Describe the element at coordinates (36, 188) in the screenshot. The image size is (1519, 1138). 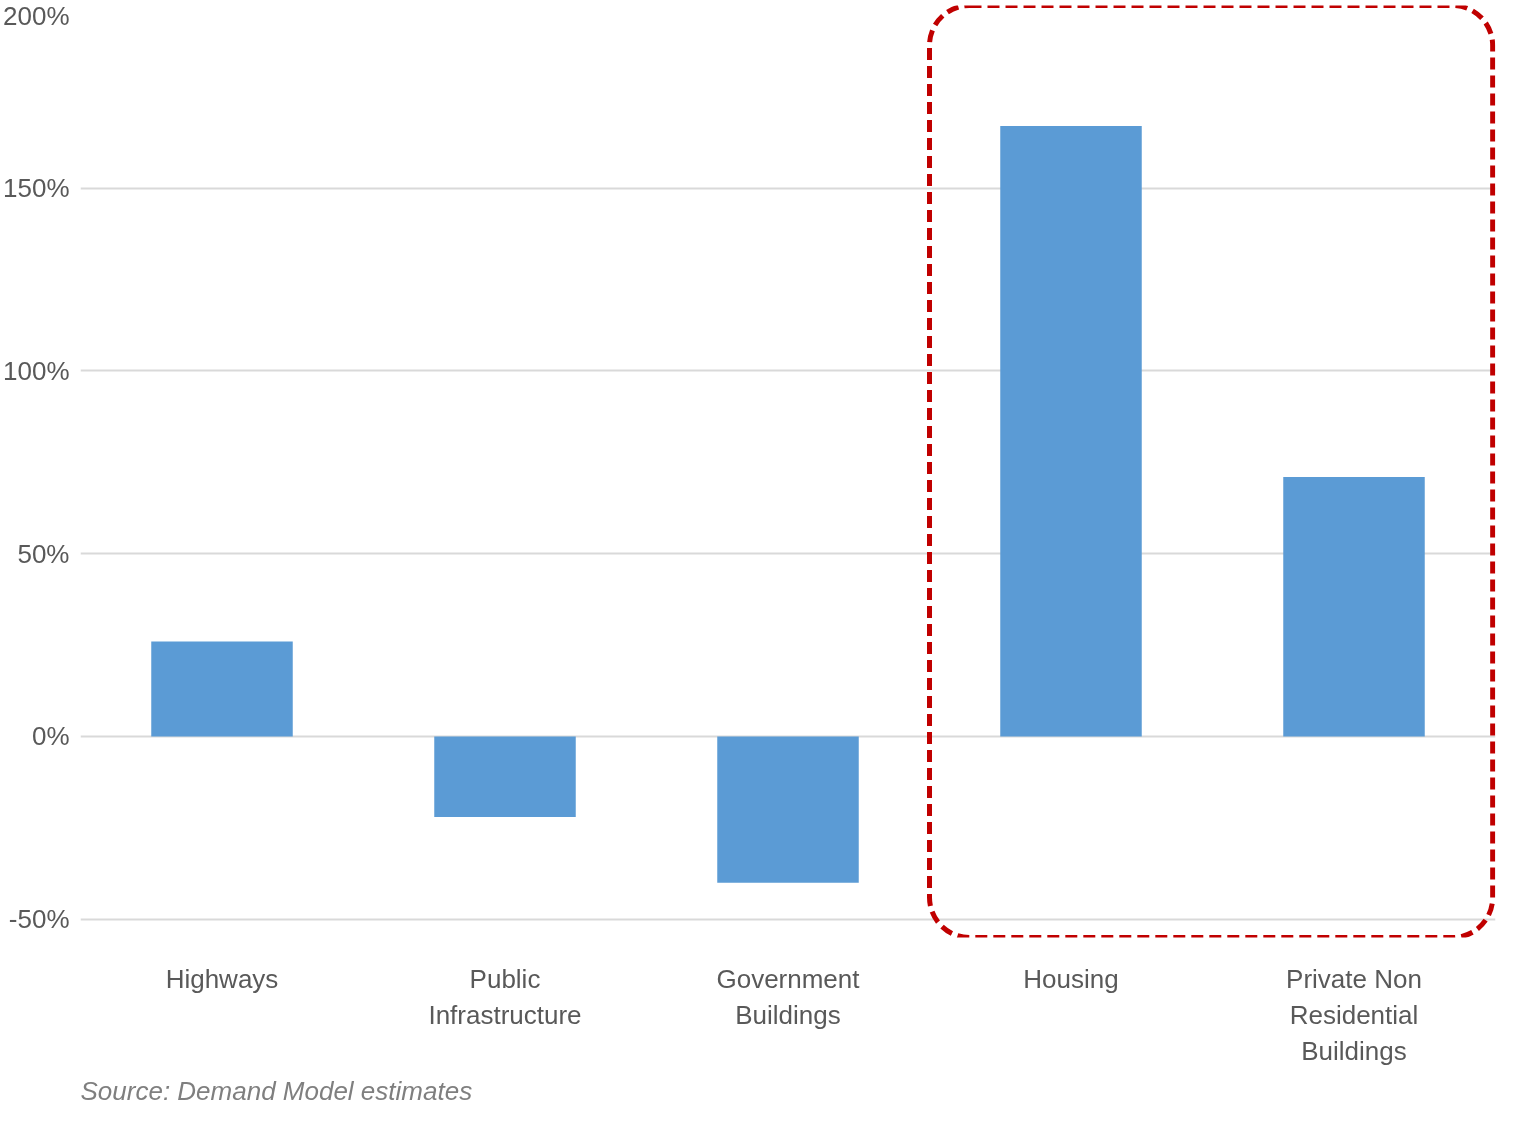
I see `y-tick-label: 150%` at that location.